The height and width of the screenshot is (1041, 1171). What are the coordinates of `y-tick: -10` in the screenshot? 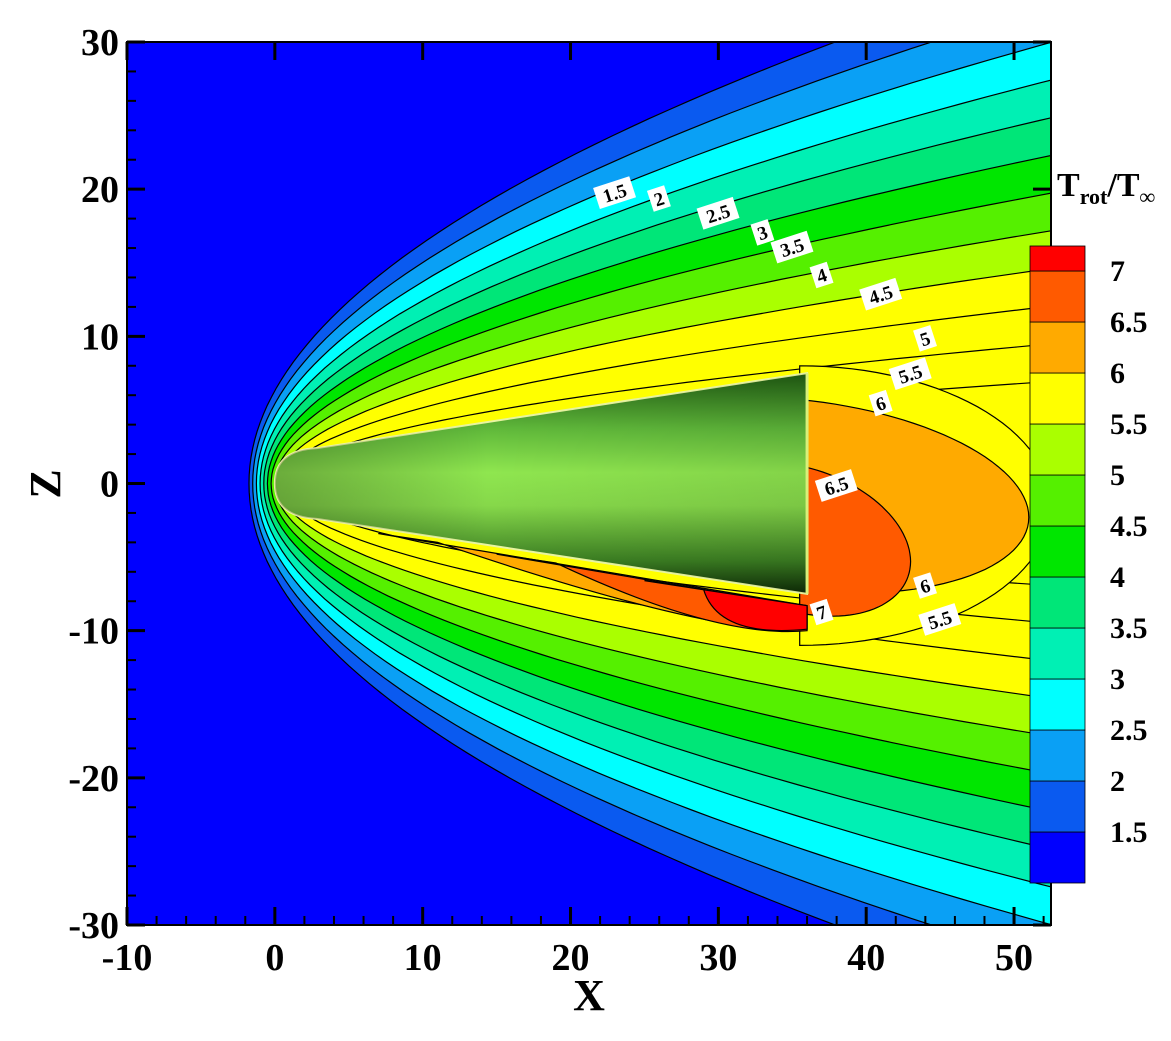 It's located at (559, 632).